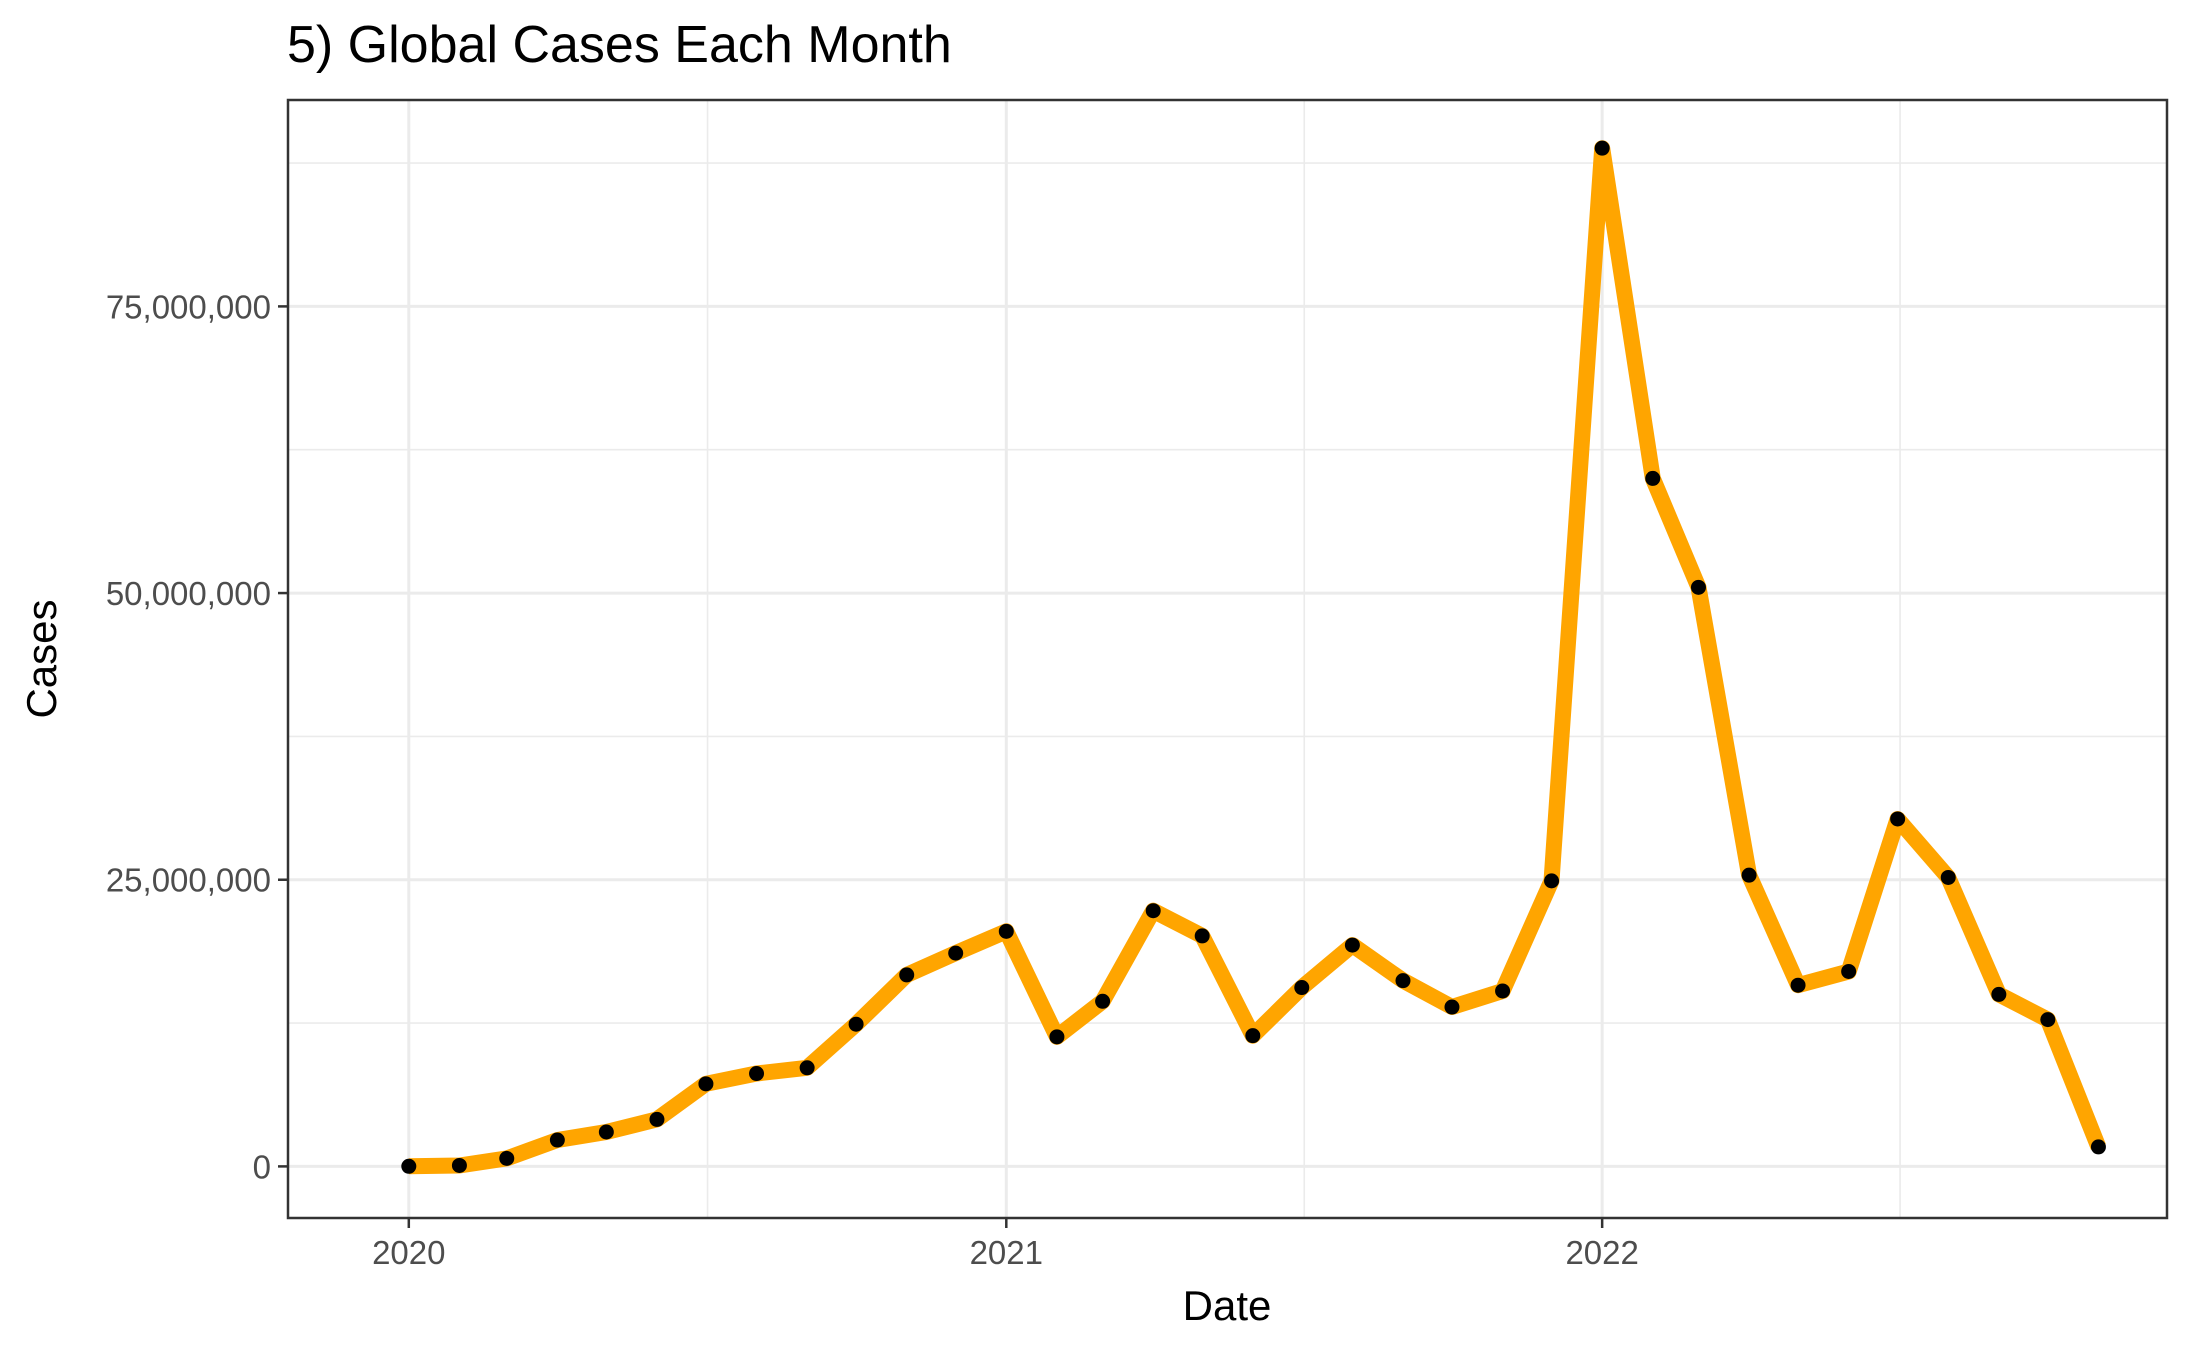 The height and width of the screenshot is (1350, 2187). I want to click on y-axis-ticks: 0 25,000,000 50,000,000 75,000,000, so click(197, 736).